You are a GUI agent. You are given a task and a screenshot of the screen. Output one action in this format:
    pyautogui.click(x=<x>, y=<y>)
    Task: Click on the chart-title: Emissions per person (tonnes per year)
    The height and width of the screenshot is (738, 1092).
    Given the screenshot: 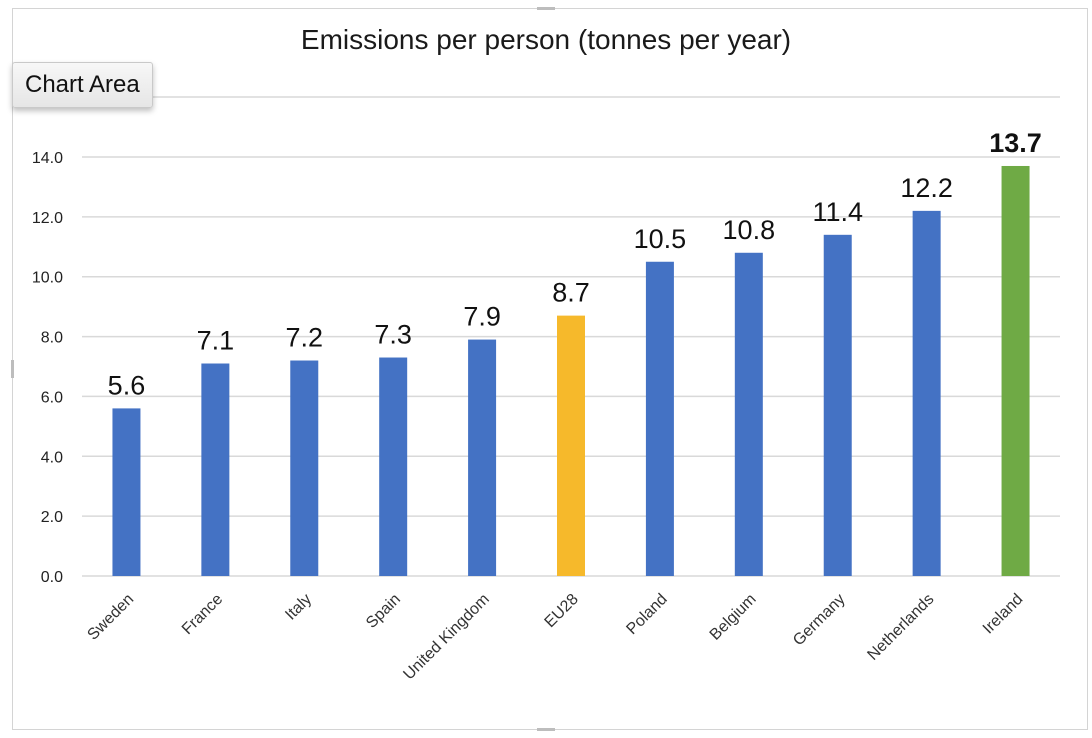 What is the action you would take?
    pyautogui.click(x=546, y=39)
    